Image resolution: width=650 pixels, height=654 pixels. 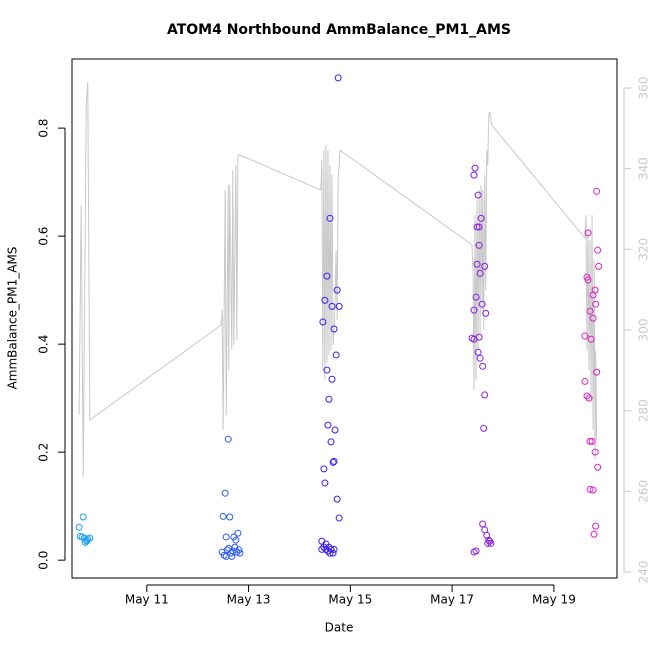 I want to click on y2-tick-label: 360, so click(x=643, y=88).